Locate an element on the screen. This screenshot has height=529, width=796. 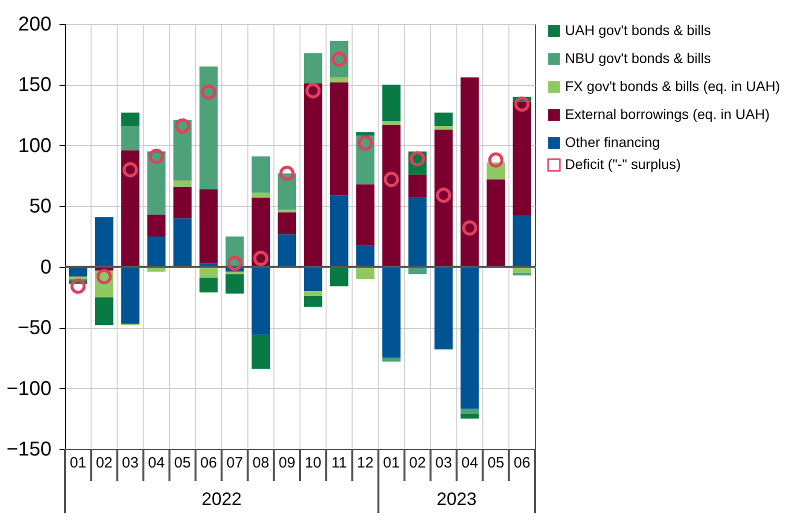
y-tick-label: 150 is located at coordinates (35, 85).